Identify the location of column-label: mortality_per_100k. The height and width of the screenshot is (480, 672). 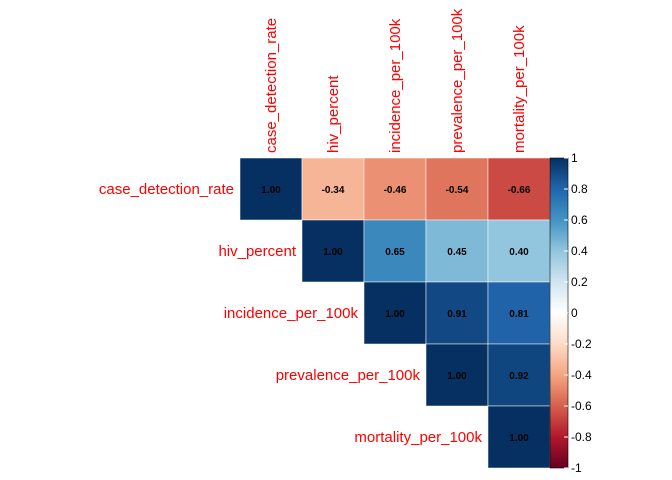
(519, 89).